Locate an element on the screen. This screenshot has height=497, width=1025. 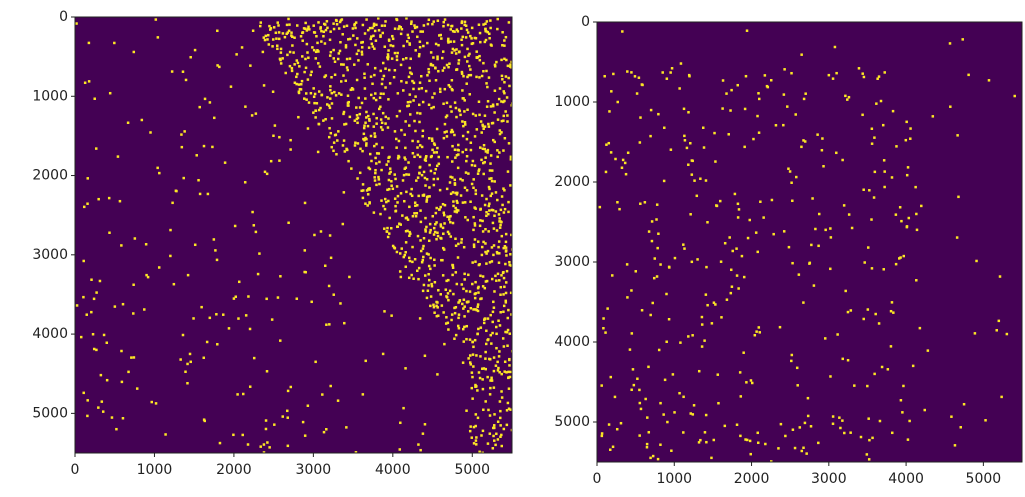
x-tick-label: 5000 is located at coordinates (984, 479).